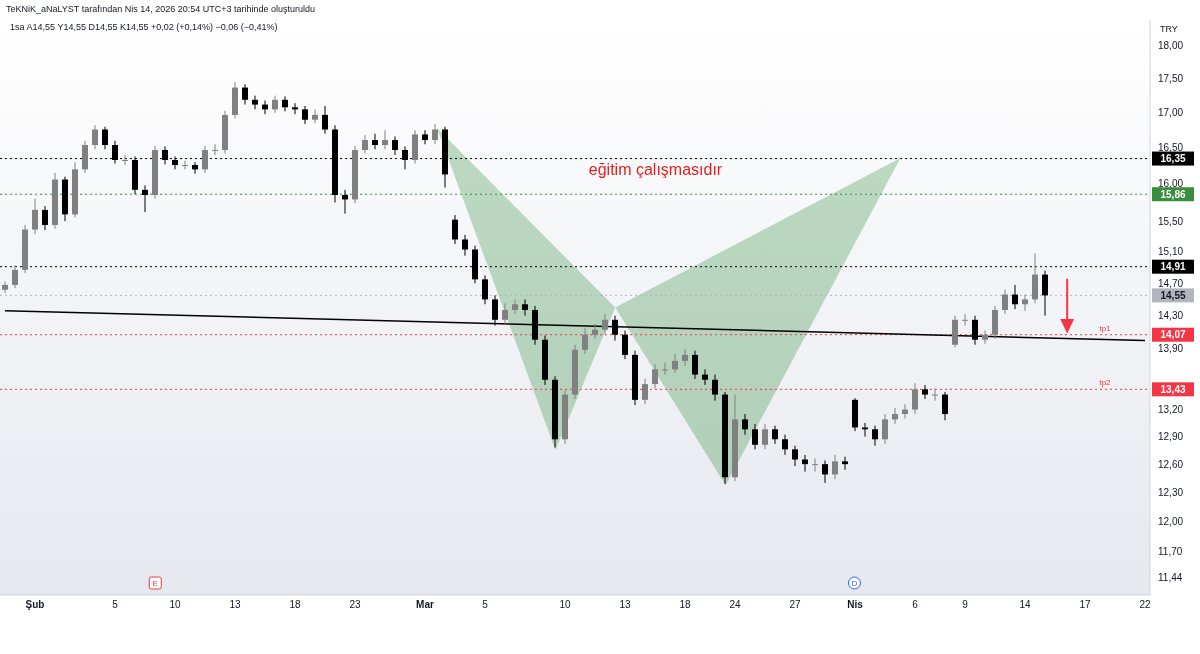 The height and width of the screenshot is (654, 1200). Describe the element at coordinates (1173, 194) in the screenshot. I see `ref-line-label: 15,86` at that location.